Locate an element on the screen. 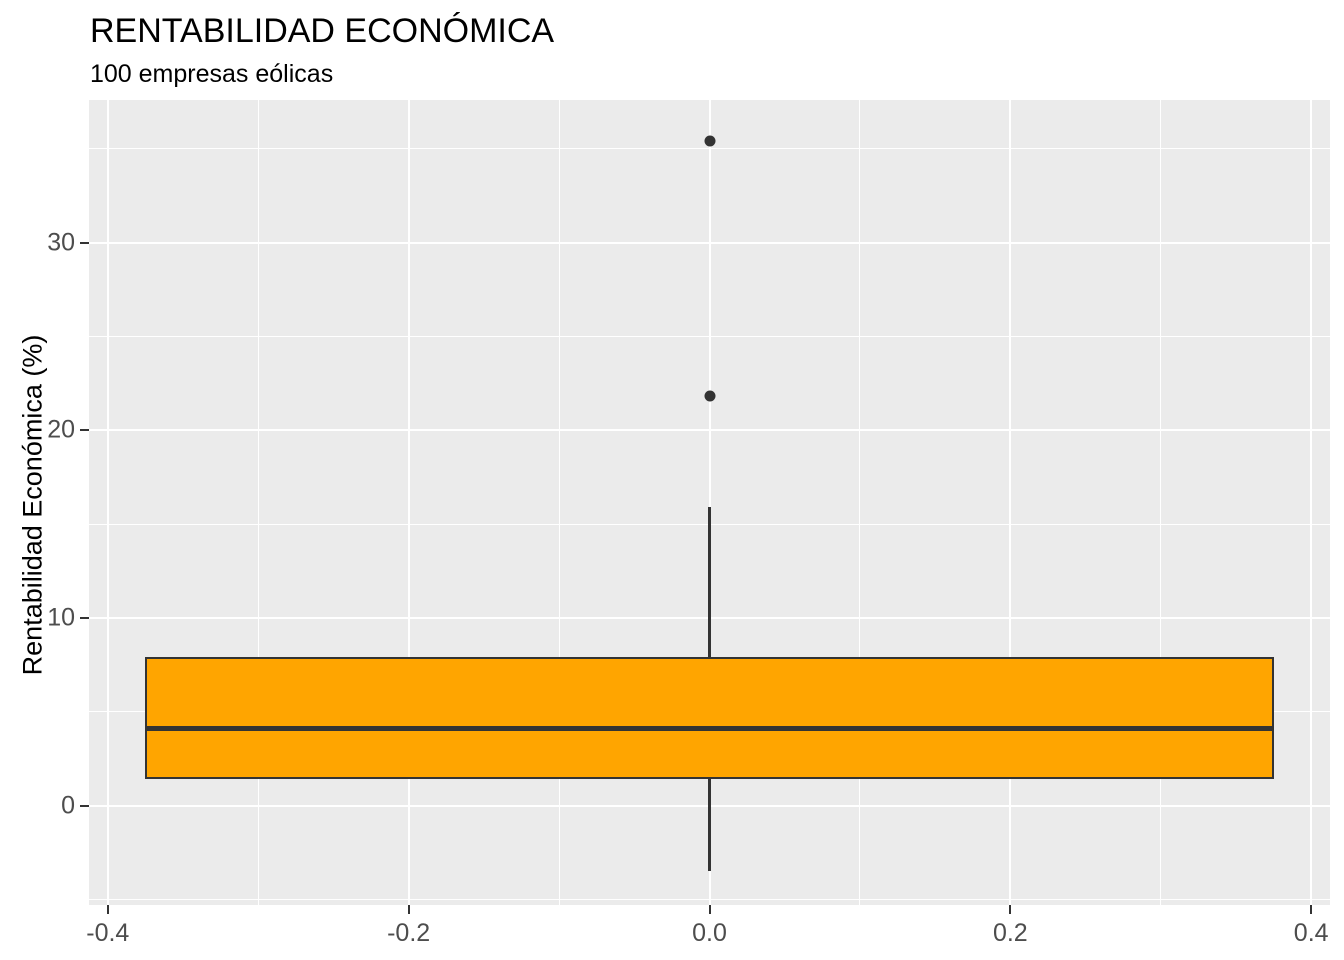 The image size is (1344, 960). boxplot-median is located at coordinates (709, 729).